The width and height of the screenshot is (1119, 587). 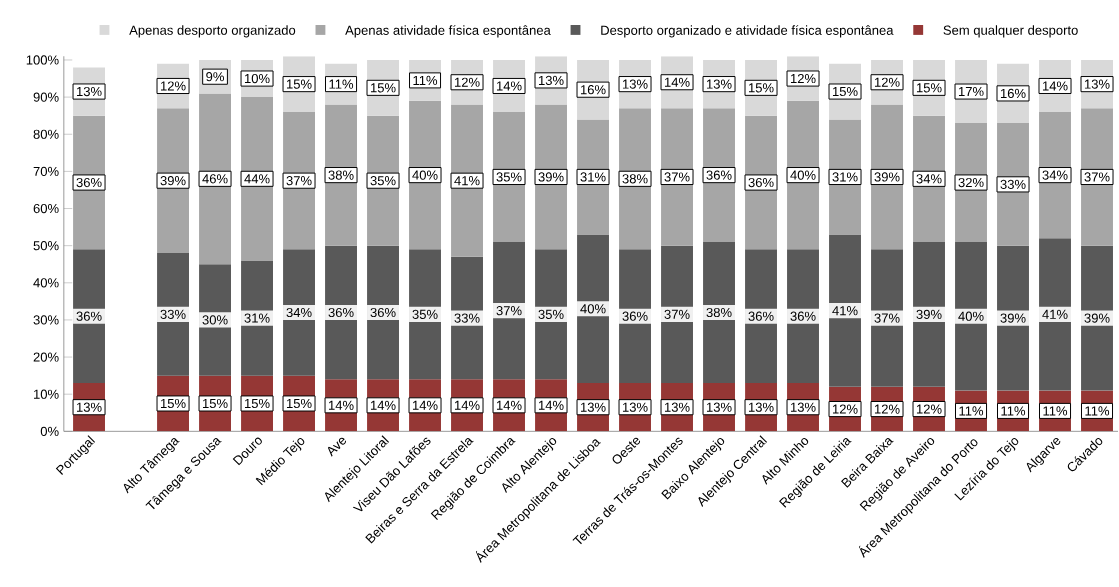 What do you see at coordinates (46, 394) in the screenshot?
I see `y-tick-label: 10%` at bounding box center [46, 394].